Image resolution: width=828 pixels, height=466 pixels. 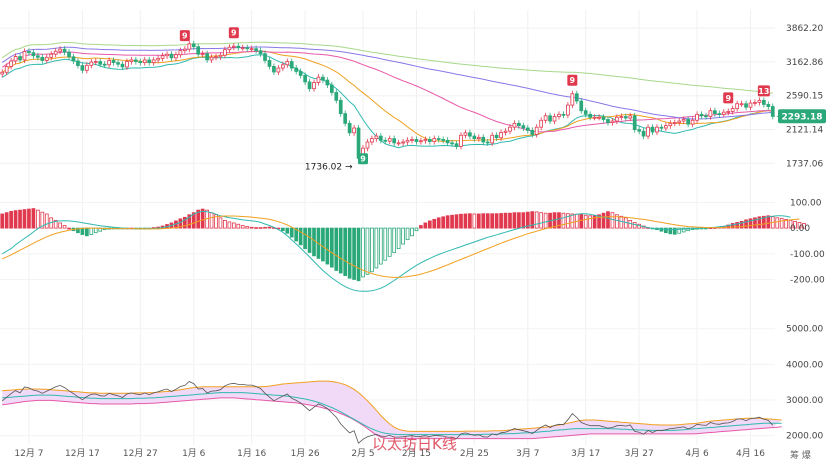 What do you see at coordinates (414, 444) in the screenshot?
I see `watermark-text: 以太坊日K线` at bounding box center [414, 444].